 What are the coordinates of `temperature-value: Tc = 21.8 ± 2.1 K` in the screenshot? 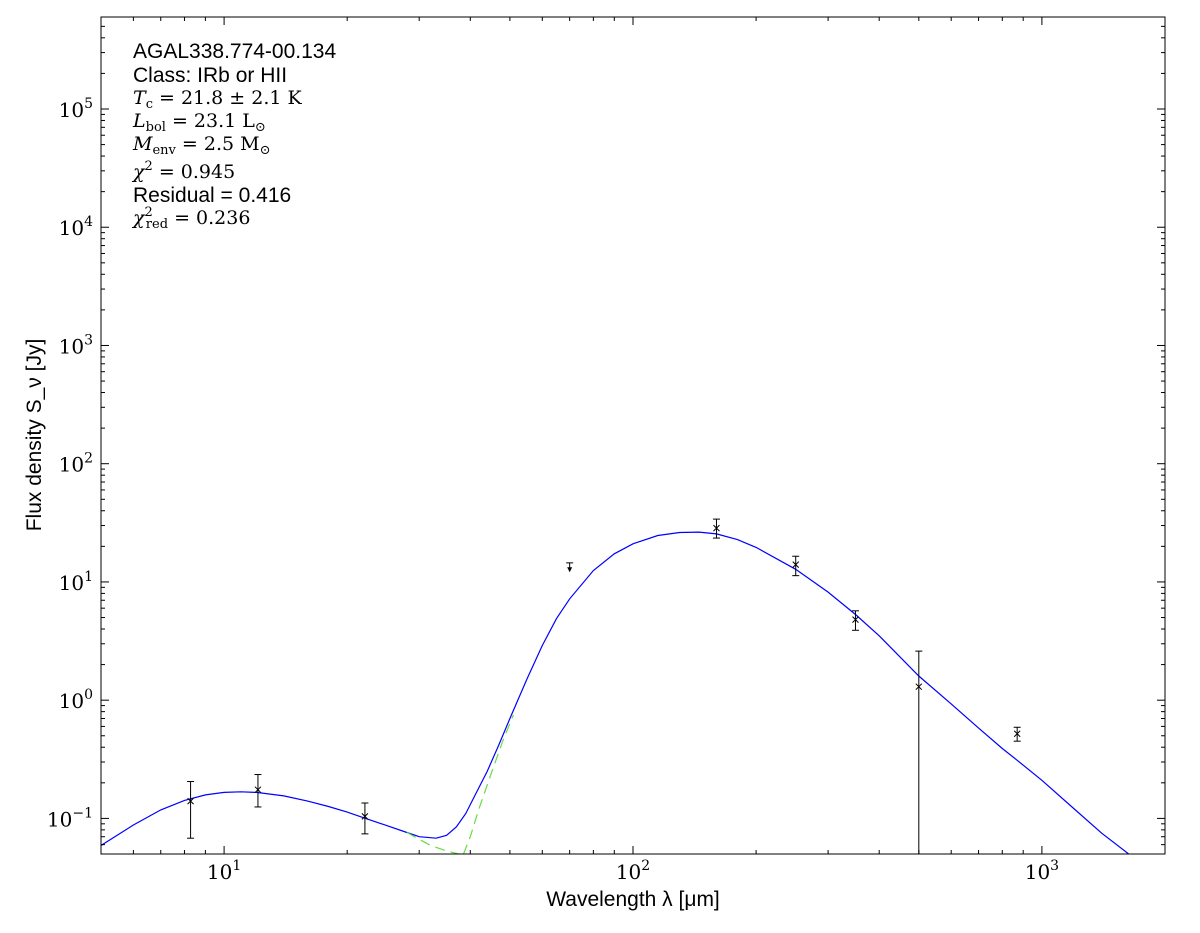 It's located at (218, 99).